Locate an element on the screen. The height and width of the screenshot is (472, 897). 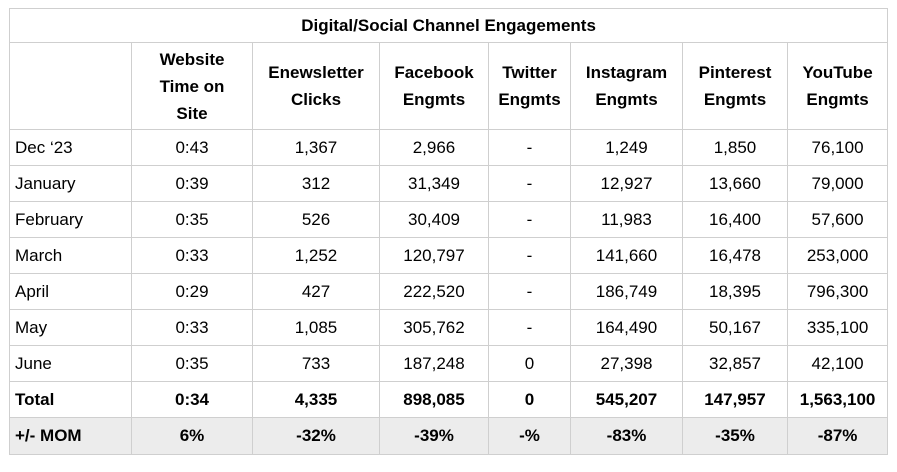
total-facebook-engmts: 898,085 is located at coordinates (434, 399).